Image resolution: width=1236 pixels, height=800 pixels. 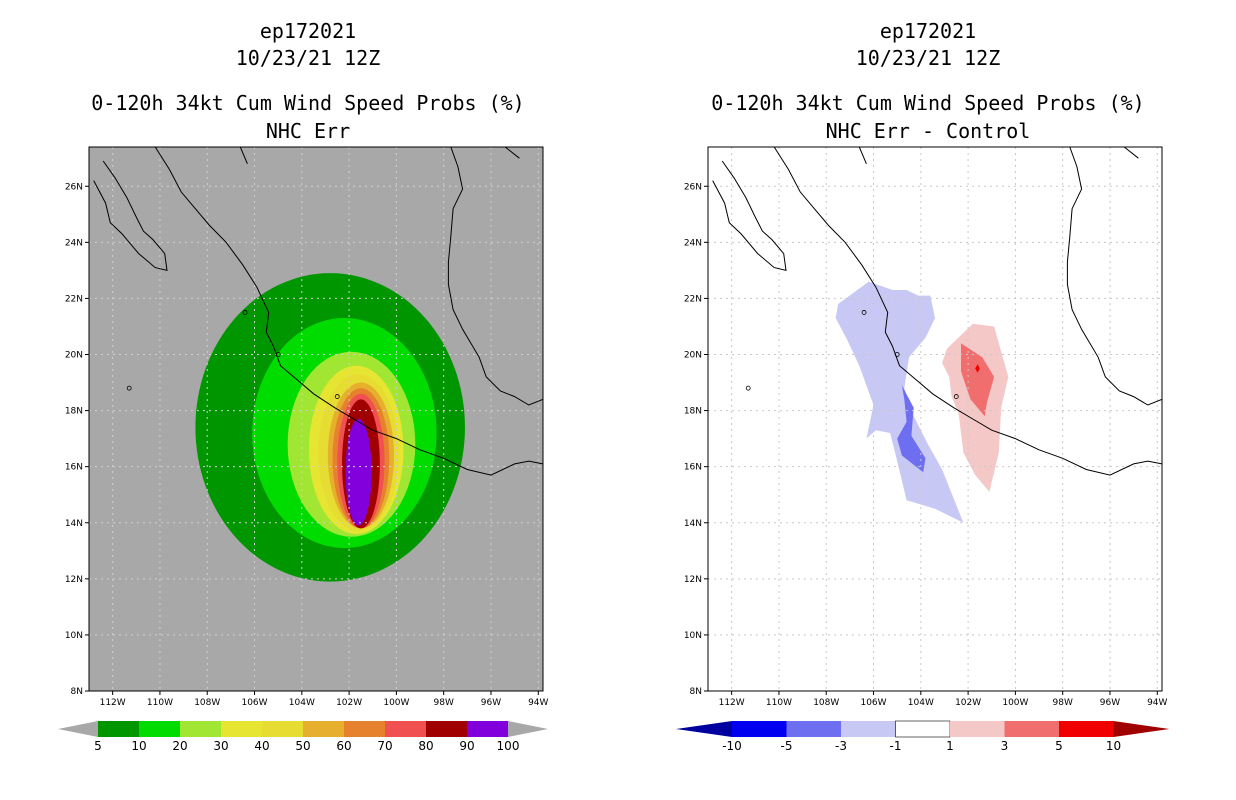 I want to click on colorbar: 5 10 20 30 40 50 60 70 80 90 100, so click(x=303, y=737).